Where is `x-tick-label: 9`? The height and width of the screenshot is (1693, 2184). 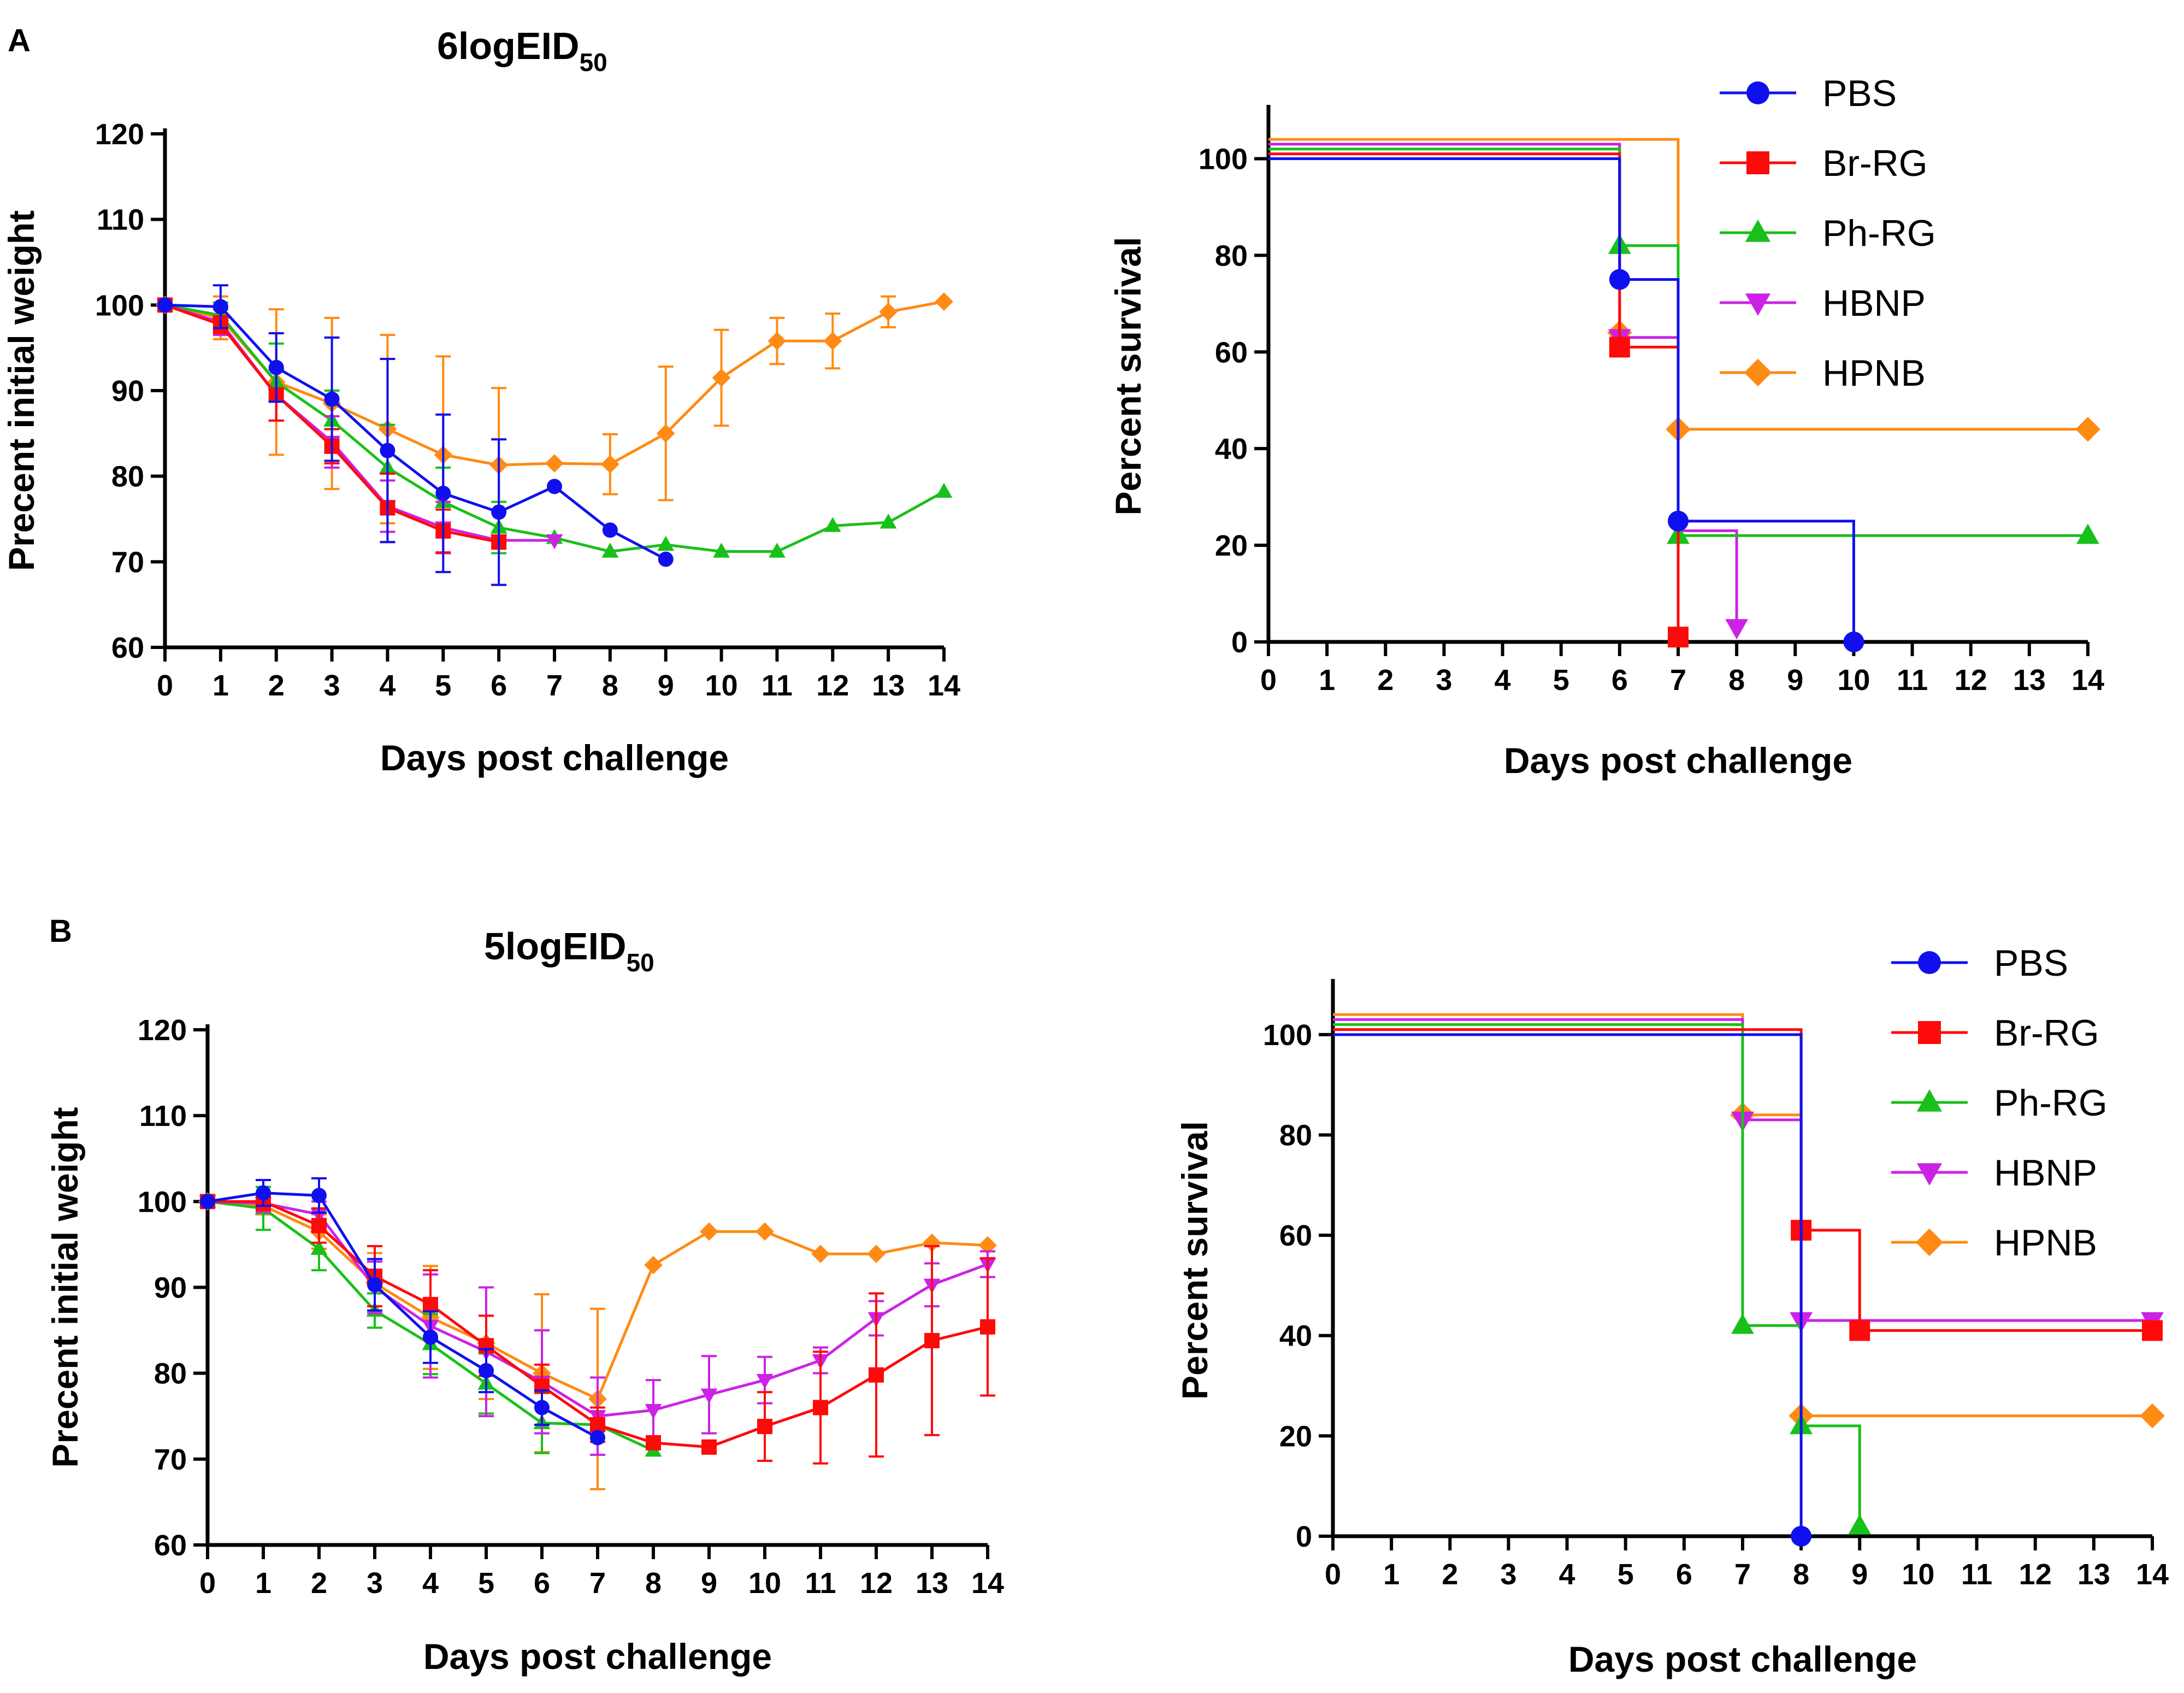
x-tick-label: 9 is located at coordinates (1859, 1574).